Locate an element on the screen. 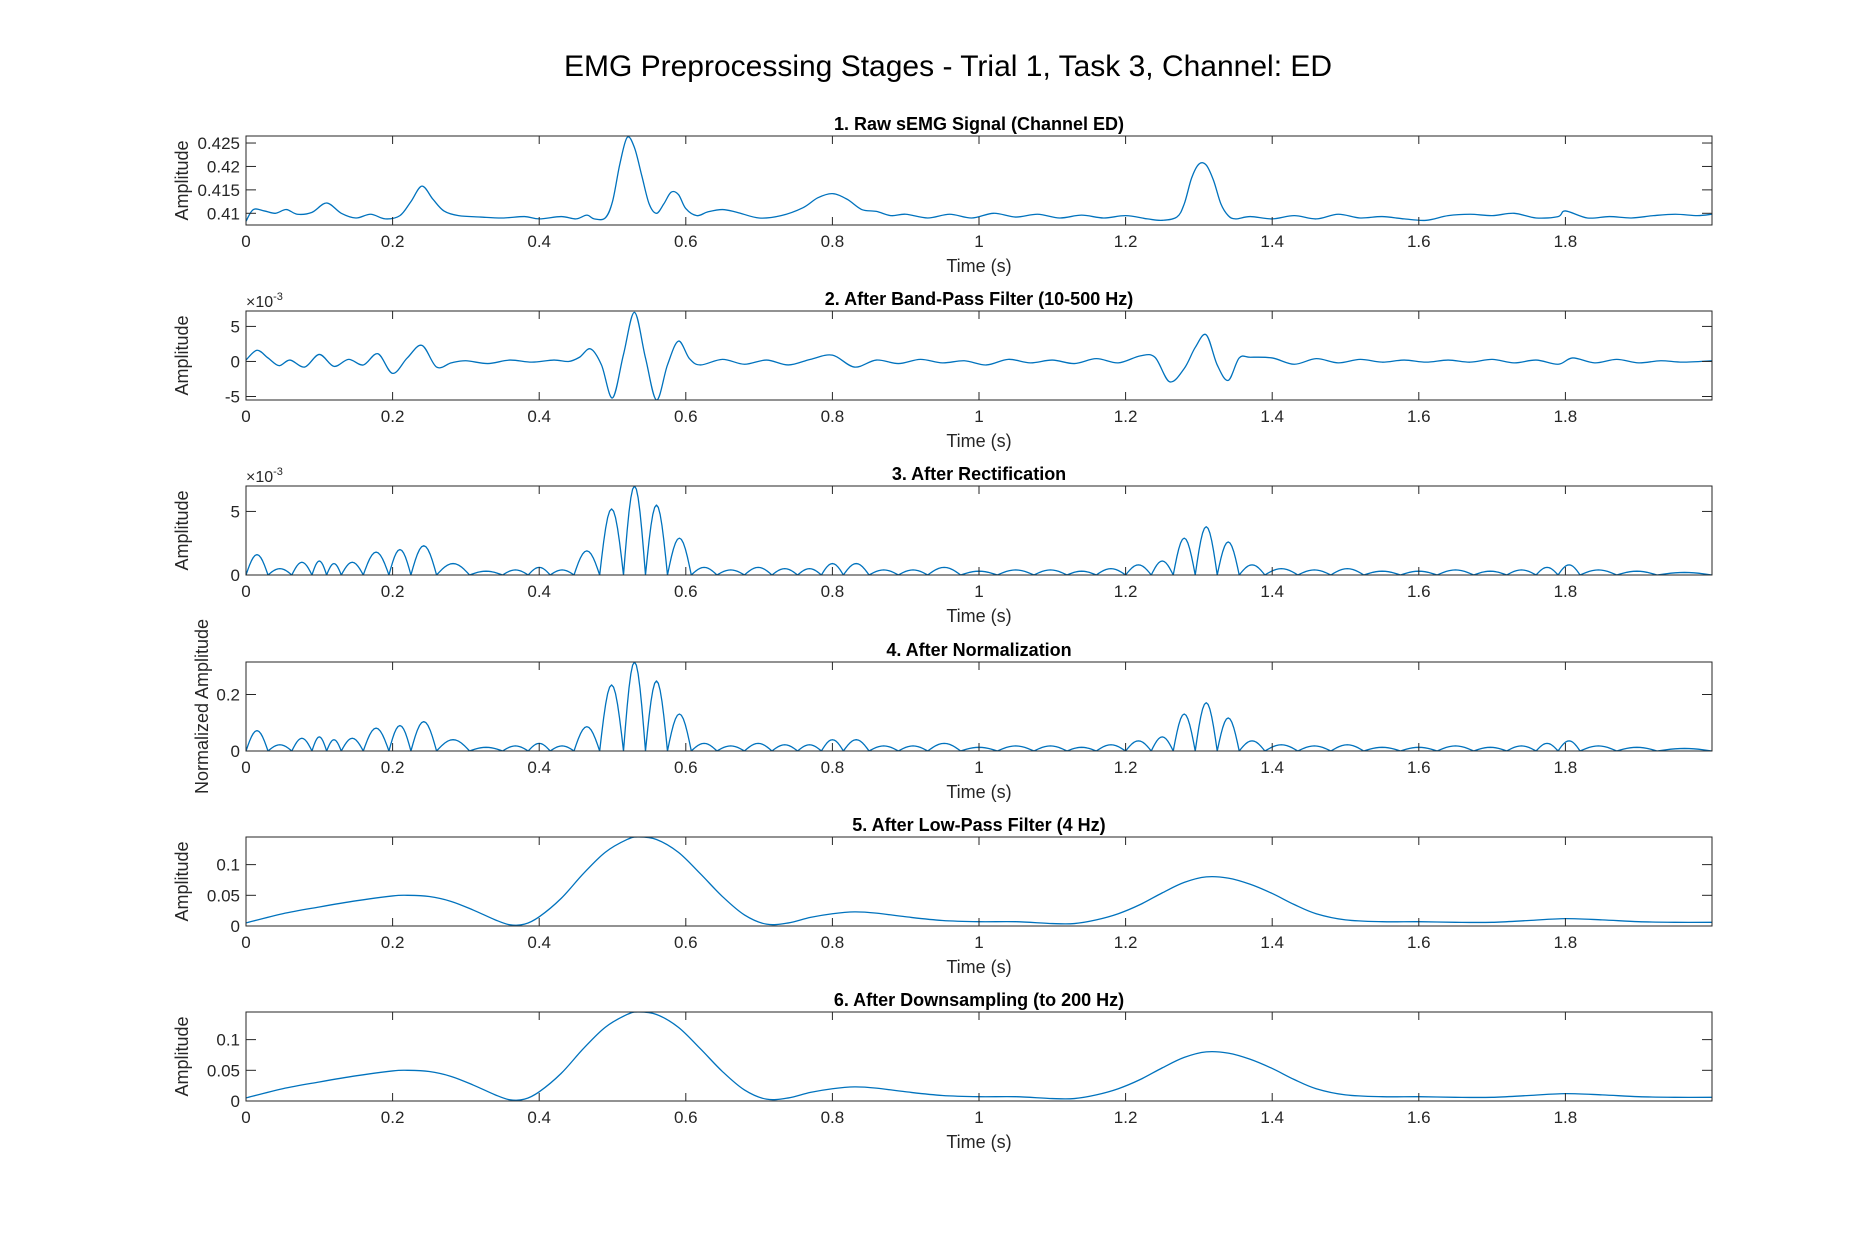 The image size is (1875, 1250). y-axis-label: Normalized Amplitude is located at coordinates (202, 706).